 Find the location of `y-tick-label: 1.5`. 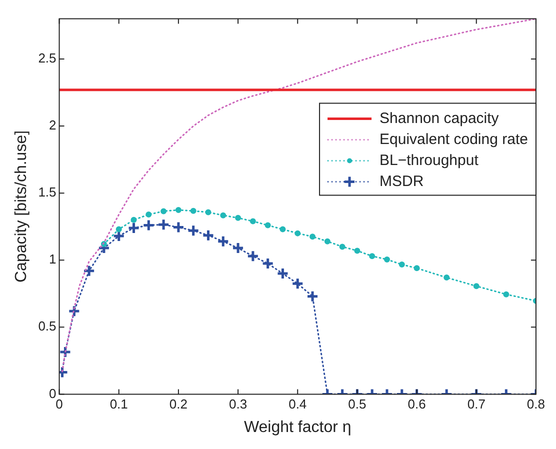

y-tick-label: 1.5 is located at coordinates (47, 192).